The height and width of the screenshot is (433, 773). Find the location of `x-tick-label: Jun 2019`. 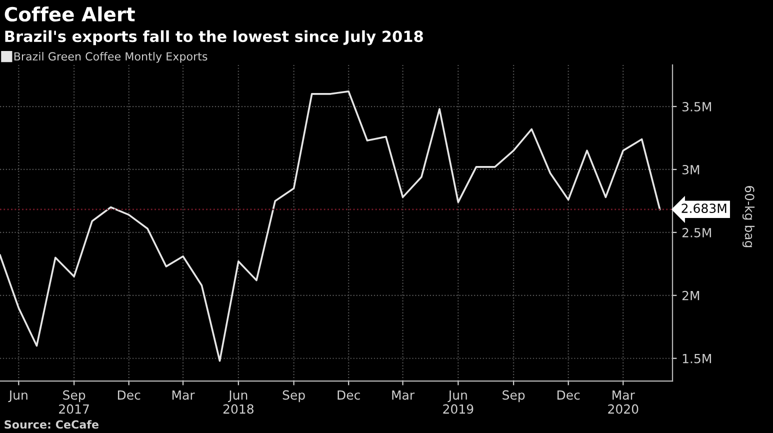

x-tick-label: Jun 2019 is located at coordinates (458, 402).